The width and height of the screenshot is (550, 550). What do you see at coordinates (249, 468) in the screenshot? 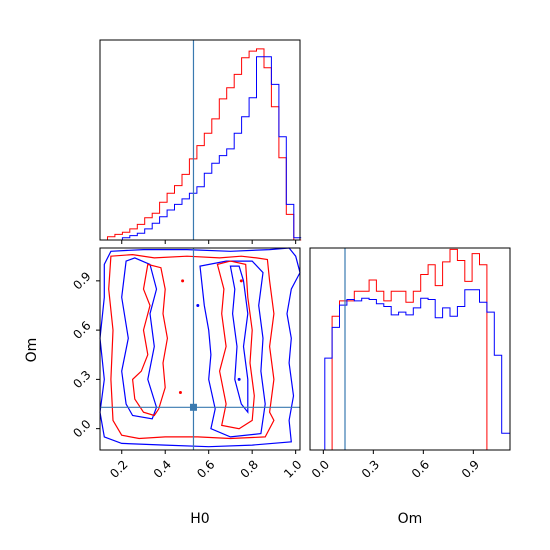
I see `h0-tick-label: 0.8` at bounding box center [249, 468].